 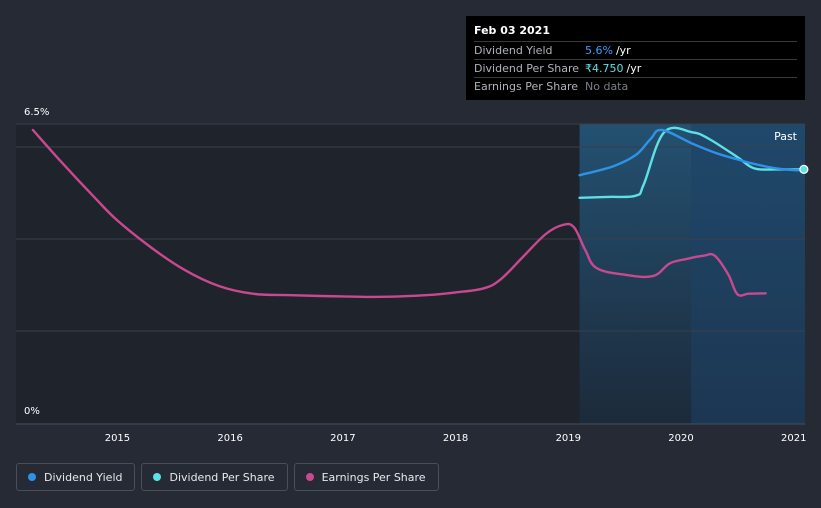 I want to click on tooltip-label: Earnings Per Share, so click(x=526, y=86).